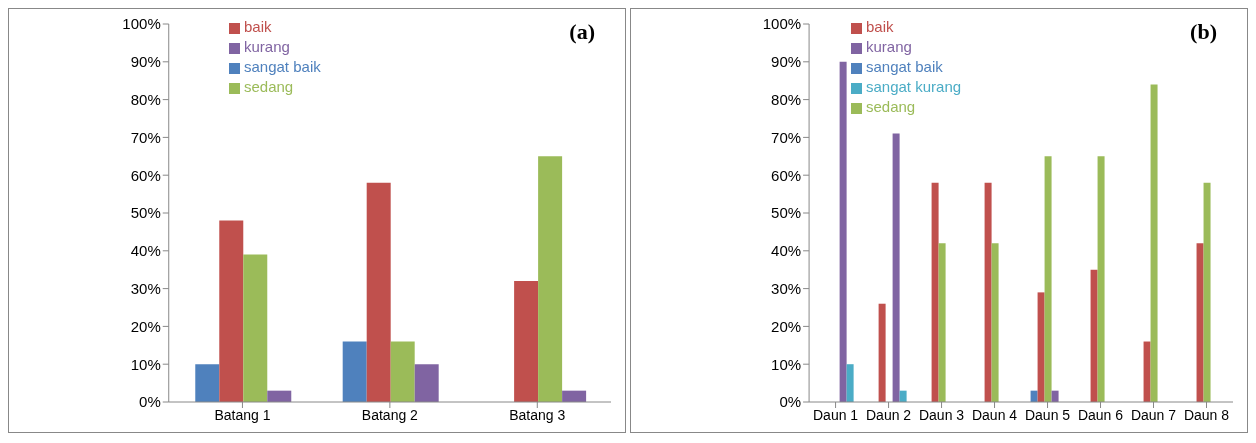 This screenshot has height=443, width=1256. Describe the element at coordinates (1153, 414) in the screenshot. I see `x-tick-label: Daun 7` at that location.